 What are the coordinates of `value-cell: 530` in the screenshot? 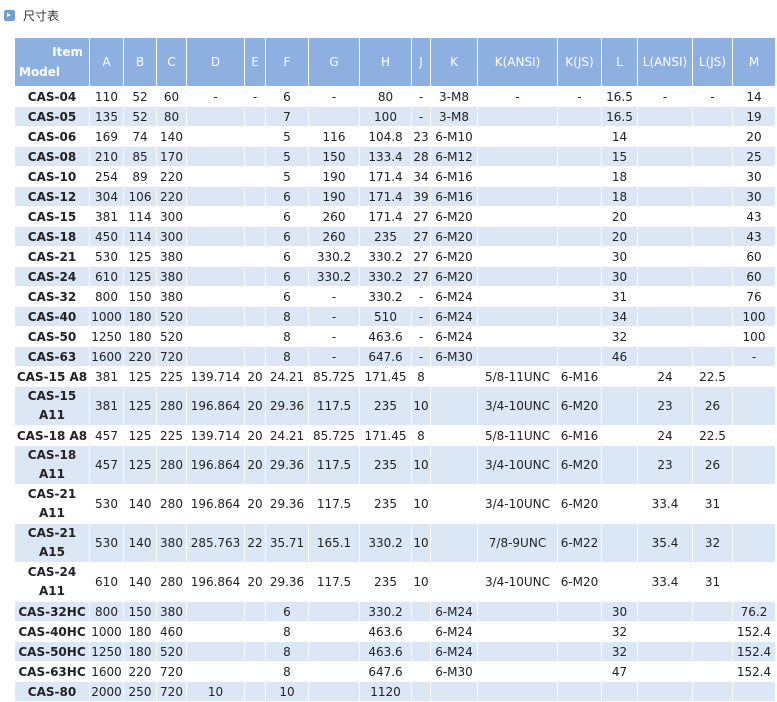 It's located at (106, 256).